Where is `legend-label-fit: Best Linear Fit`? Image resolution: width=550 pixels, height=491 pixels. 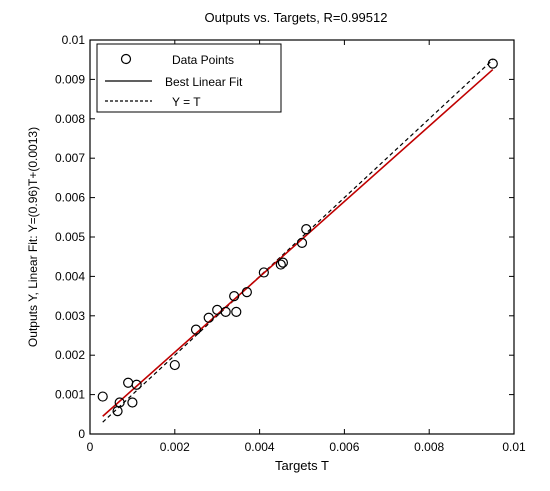
legend-label-fit: Best Linear Fit is located at coordinates (204, 82).